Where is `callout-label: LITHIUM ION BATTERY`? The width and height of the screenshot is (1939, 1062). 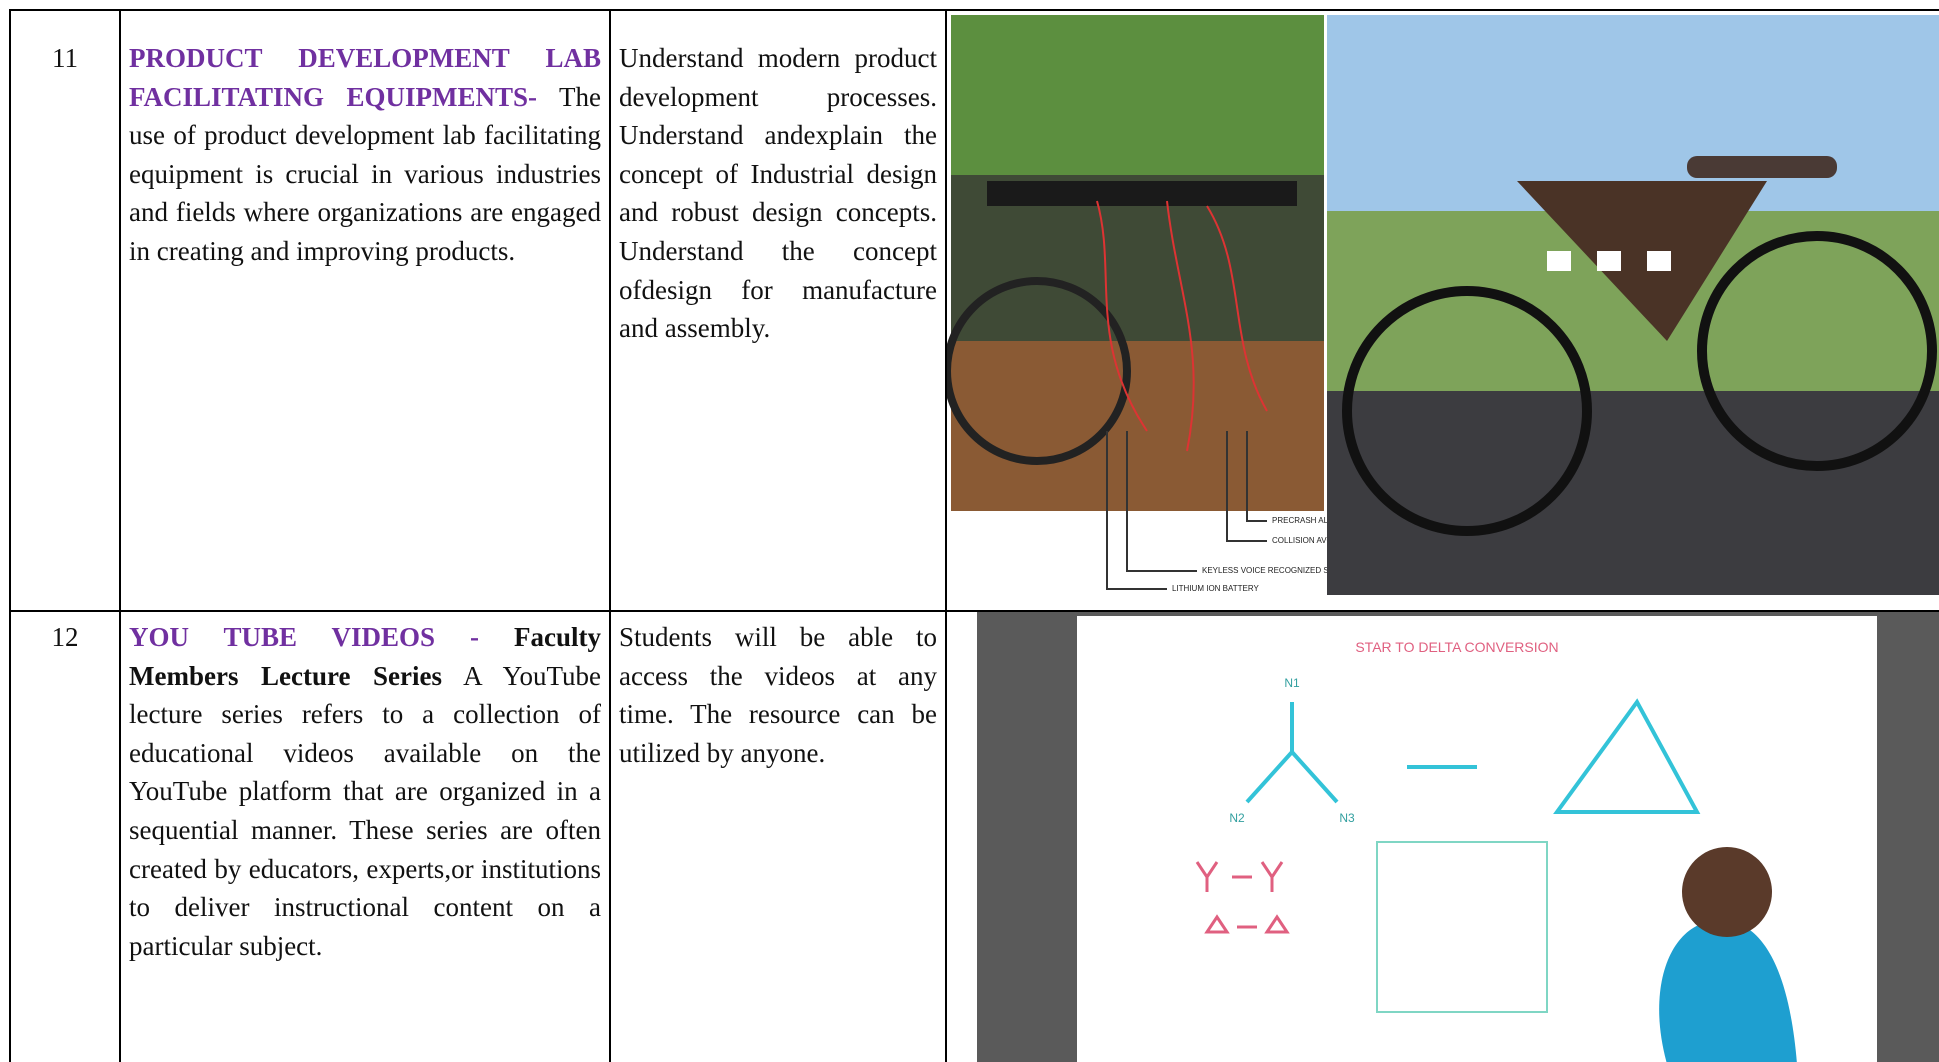 callout-label: LITHIUM ION BATTERY is located at coordinates (1215, 588).